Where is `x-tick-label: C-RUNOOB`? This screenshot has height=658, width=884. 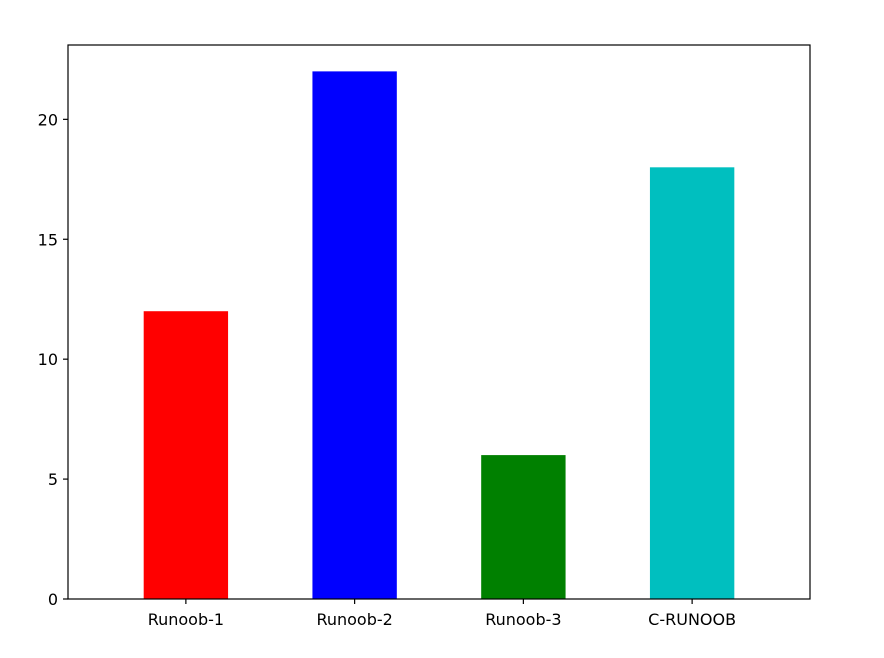
x-tick-label: C-RUNOOB is located at coordinates (692, 619).